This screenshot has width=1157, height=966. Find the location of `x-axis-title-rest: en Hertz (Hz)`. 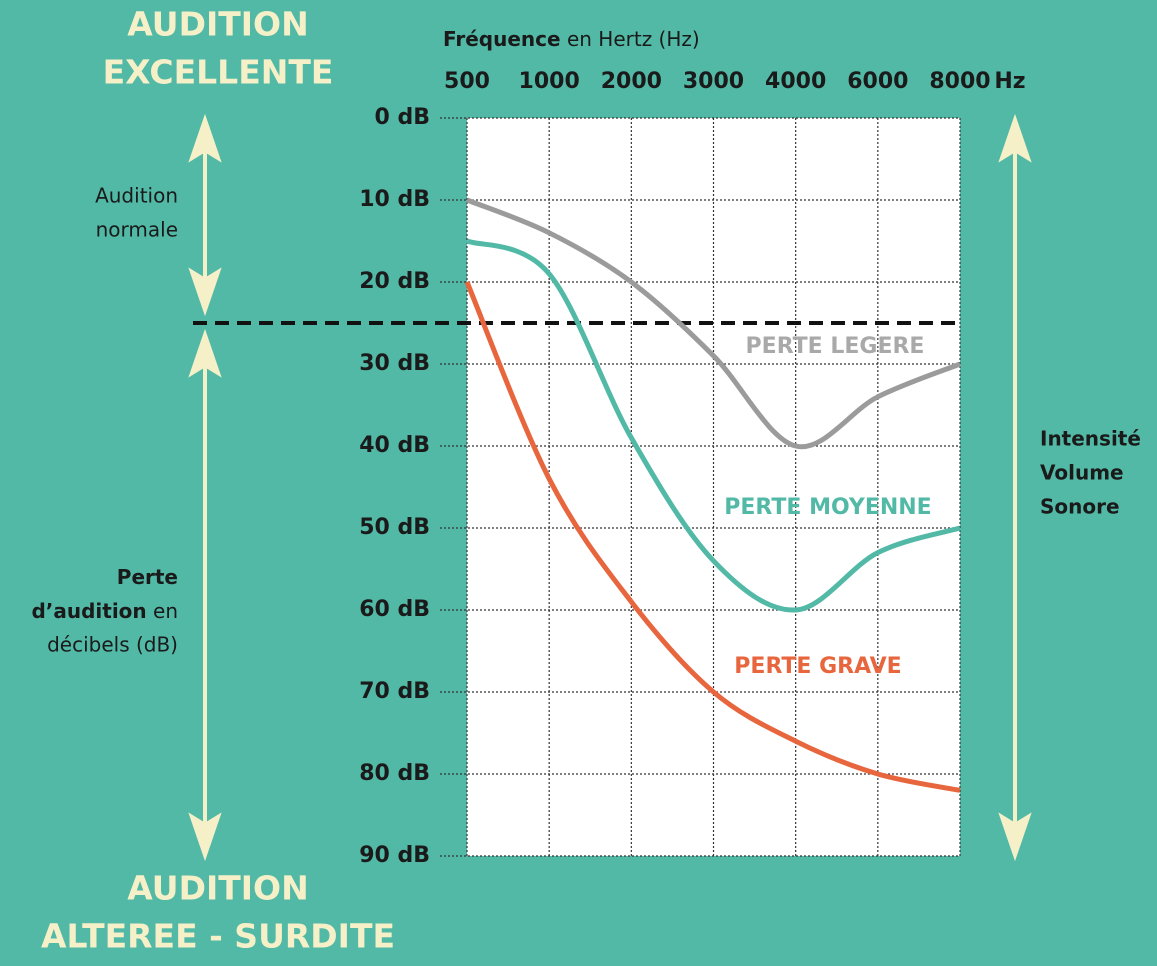

x-axis-title-rest: en Hertz (Hz) is located at coordinates (633, 39).